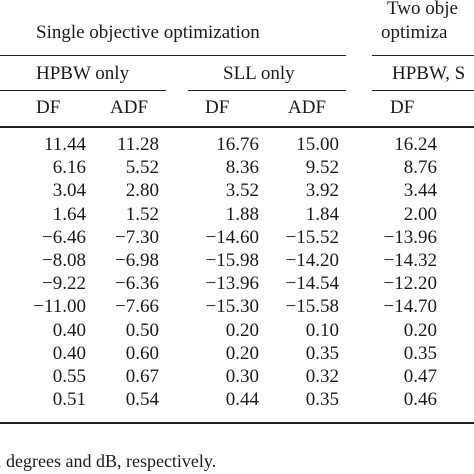  What do you see at coordinates (64, 237) in the screenshot?
I see `table-cell: −6.46` at bounding box center [64, 237].